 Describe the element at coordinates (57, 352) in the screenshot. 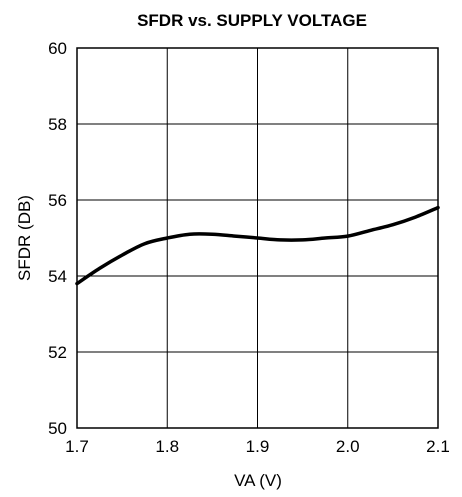

I see `y-tick-label: 52` at that location.